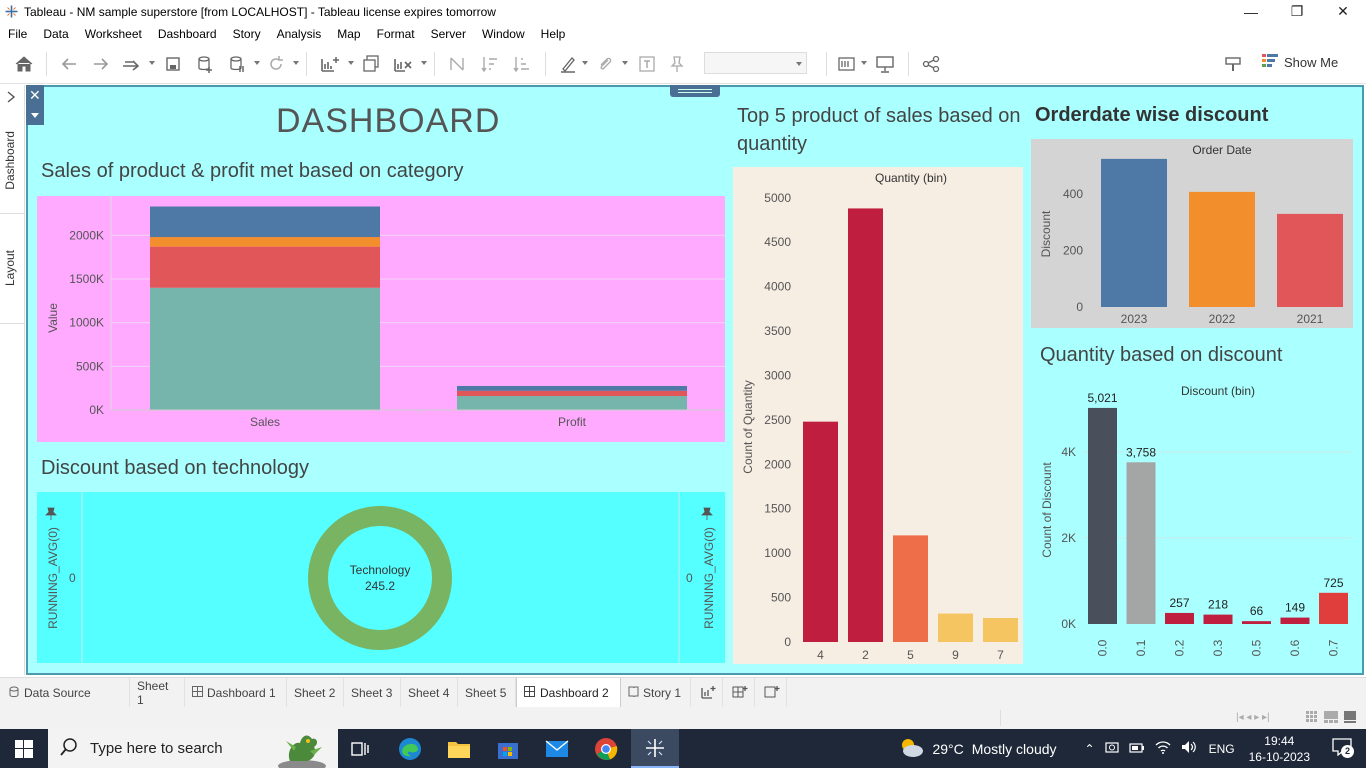 This screenshot has height=768, width=1366. I want to click on bar-discount-0.0, so click(1102, 515).